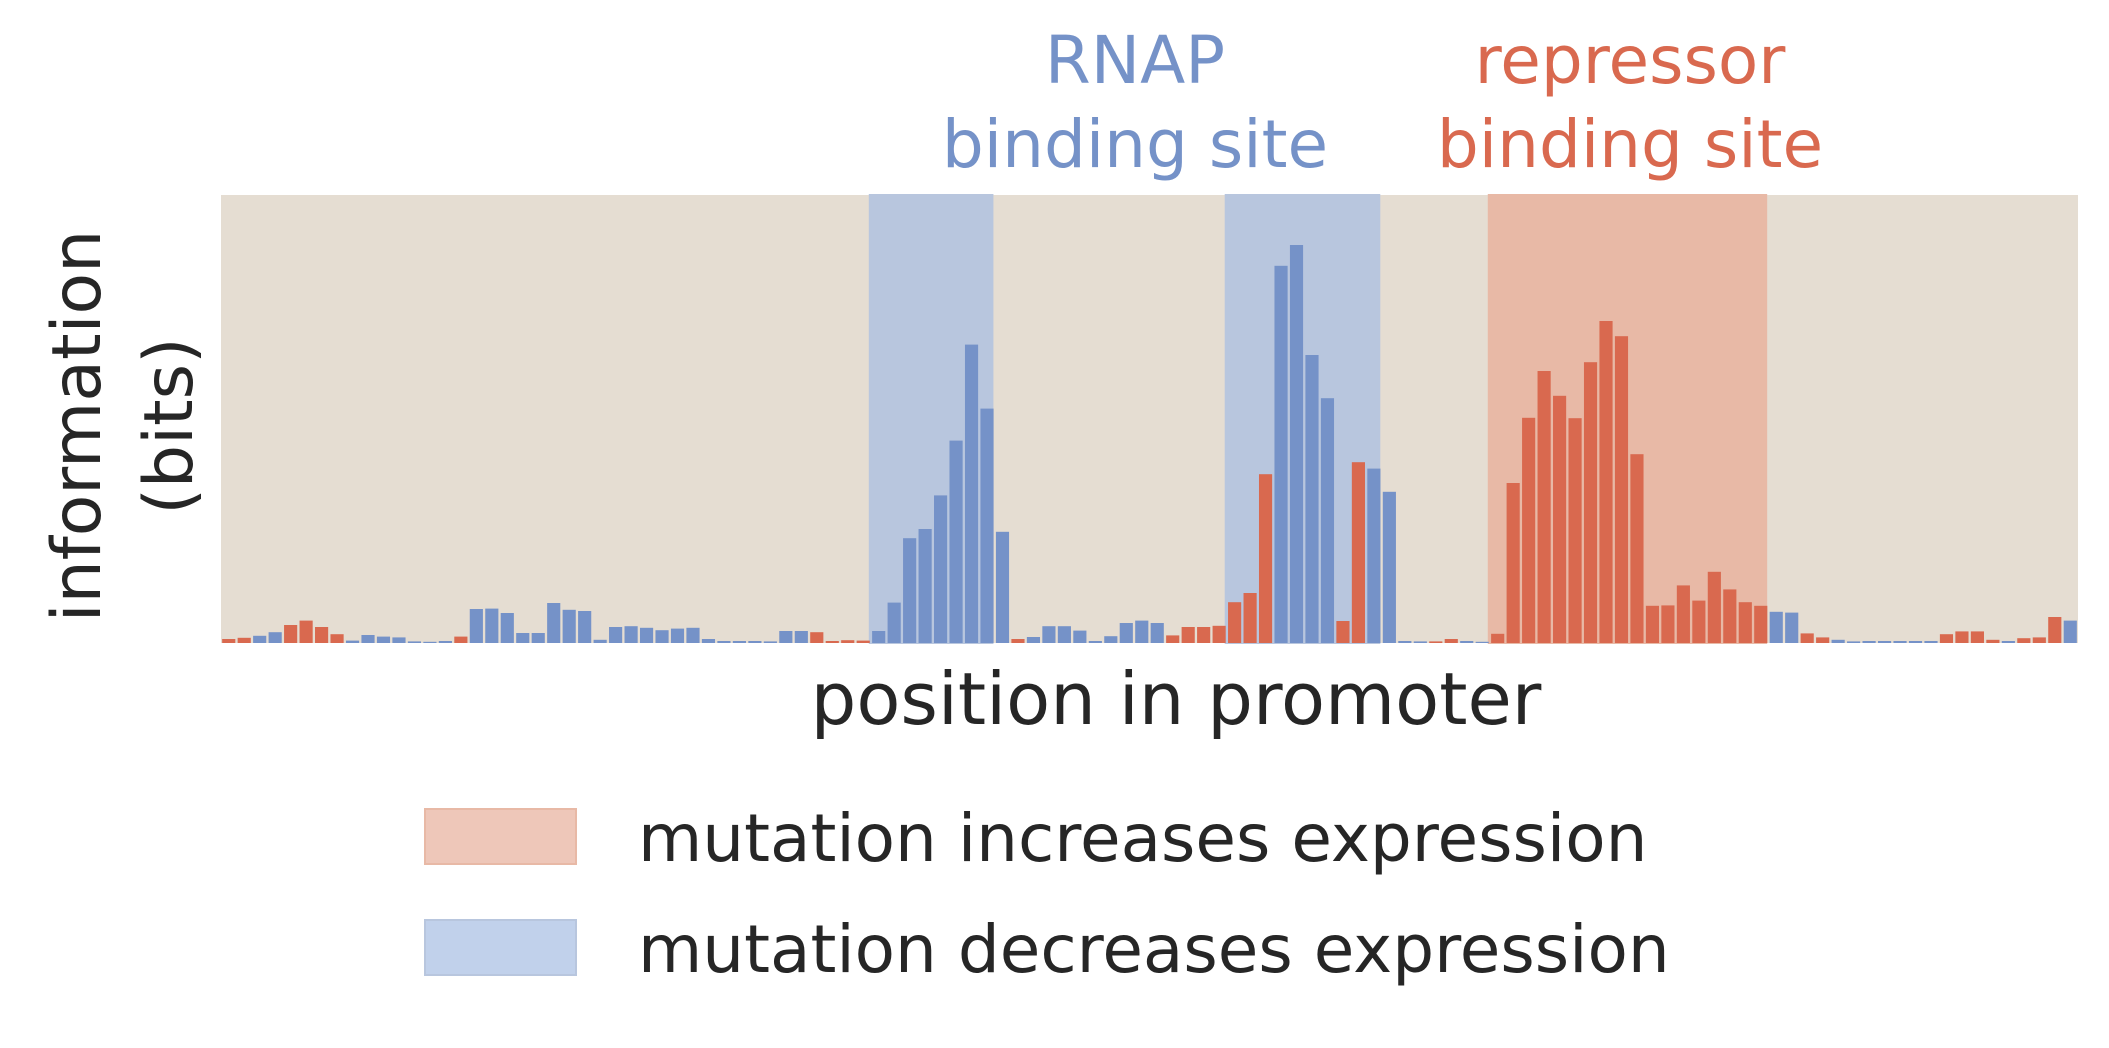 This screenshot has width=2109, height=1048. Describe the element at coordinates (1135, 60) in the screenshot. I see `rnap-annotation-line1: RNAP` at that location.